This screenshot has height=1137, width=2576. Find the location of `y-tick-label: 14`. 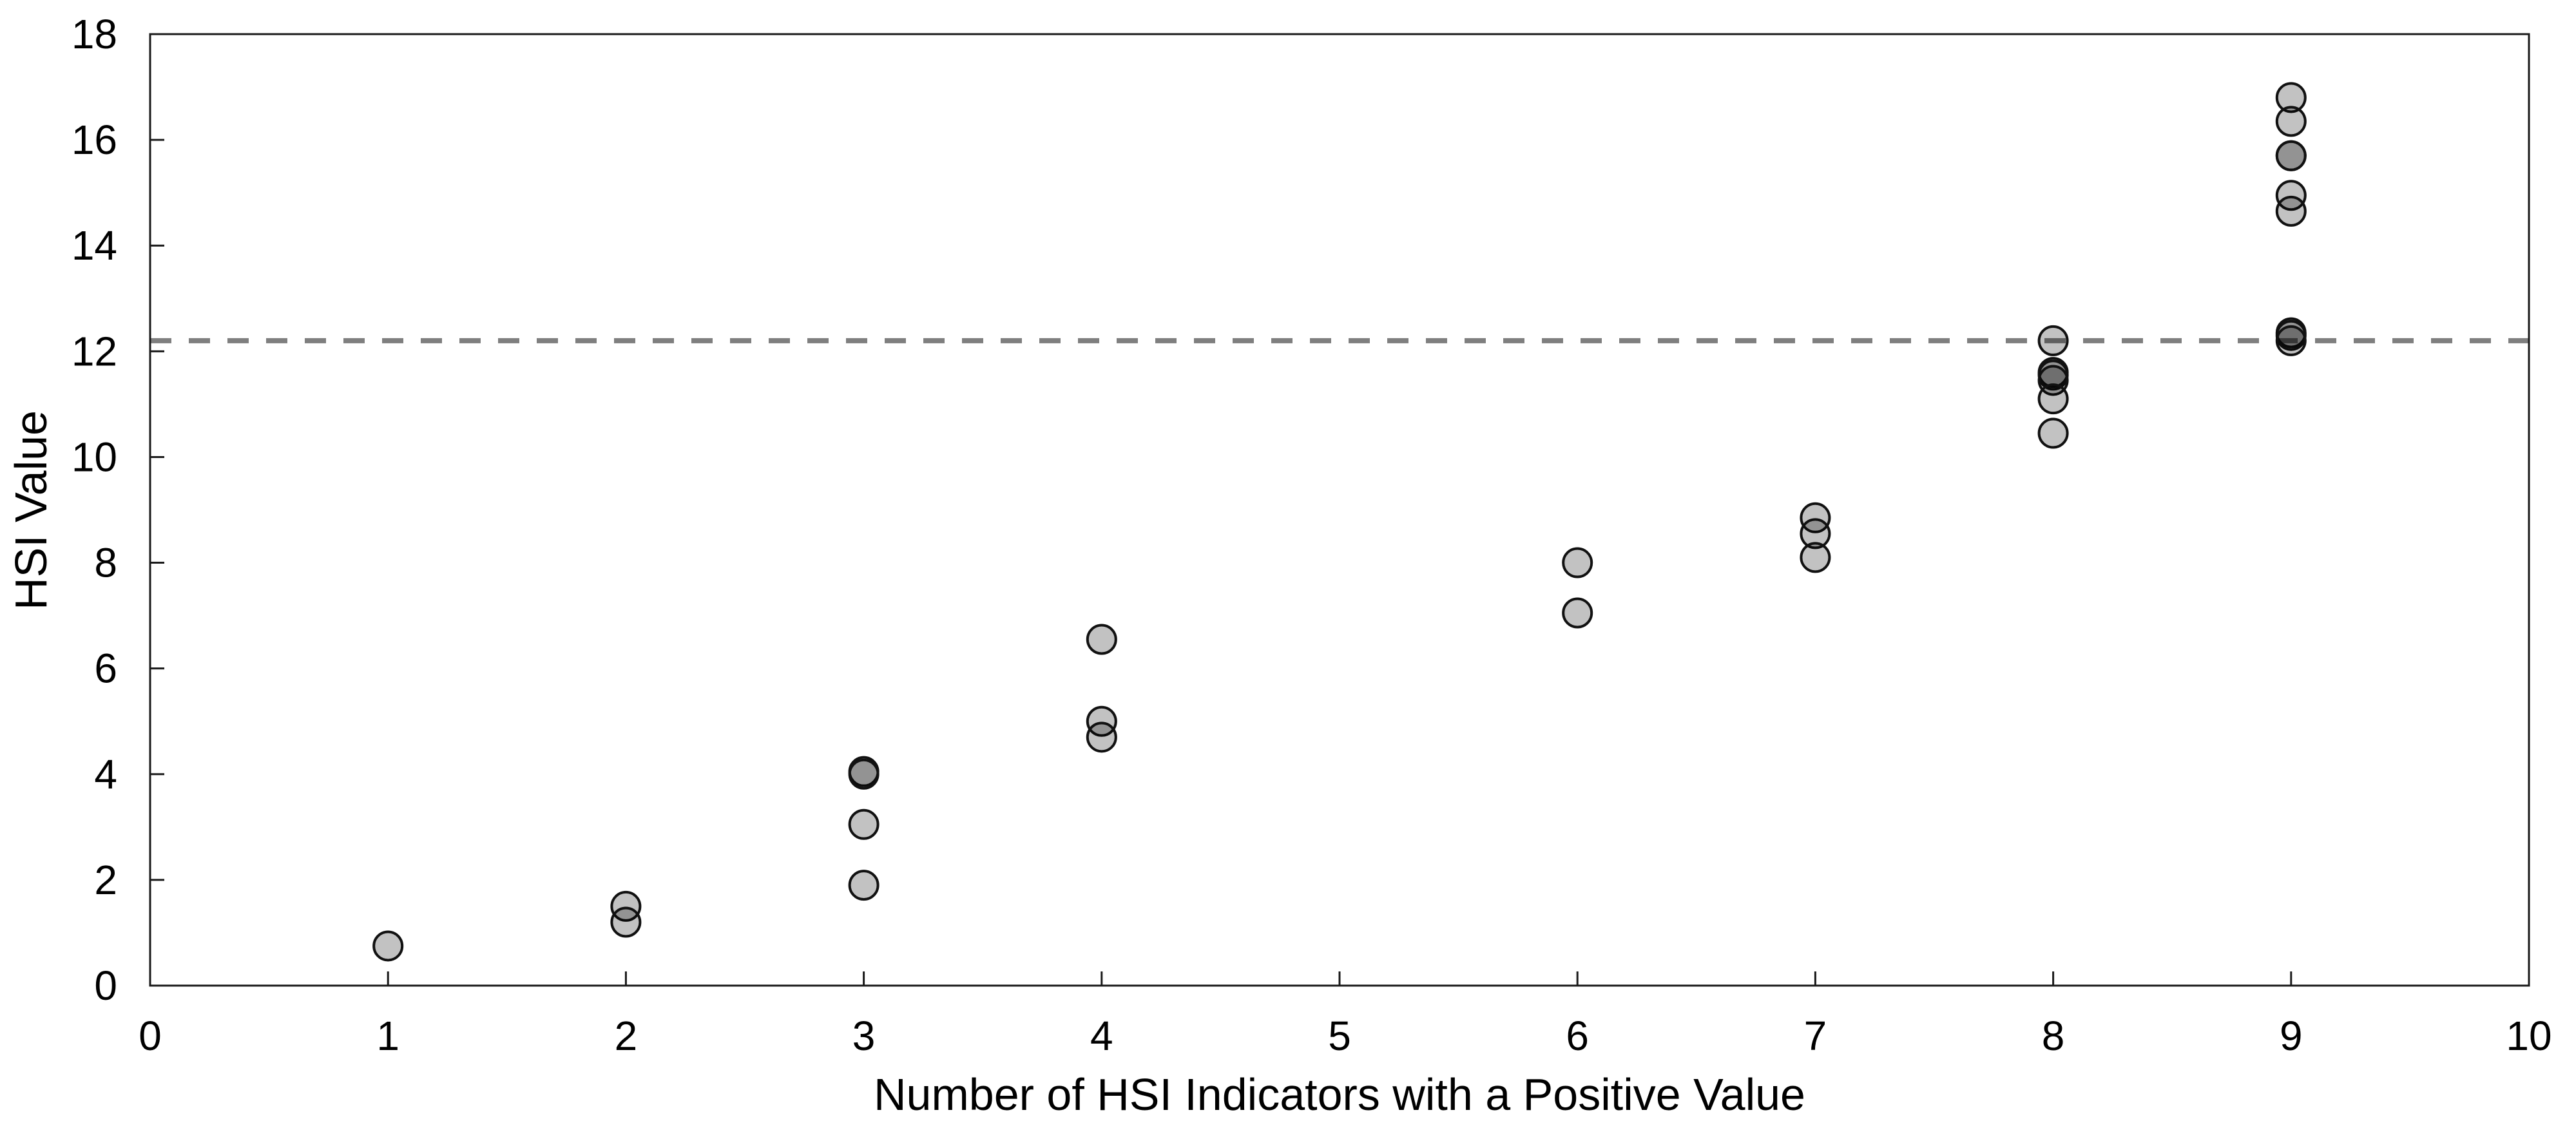

y-tick-label: 14 is located at coordinates (94, 245).